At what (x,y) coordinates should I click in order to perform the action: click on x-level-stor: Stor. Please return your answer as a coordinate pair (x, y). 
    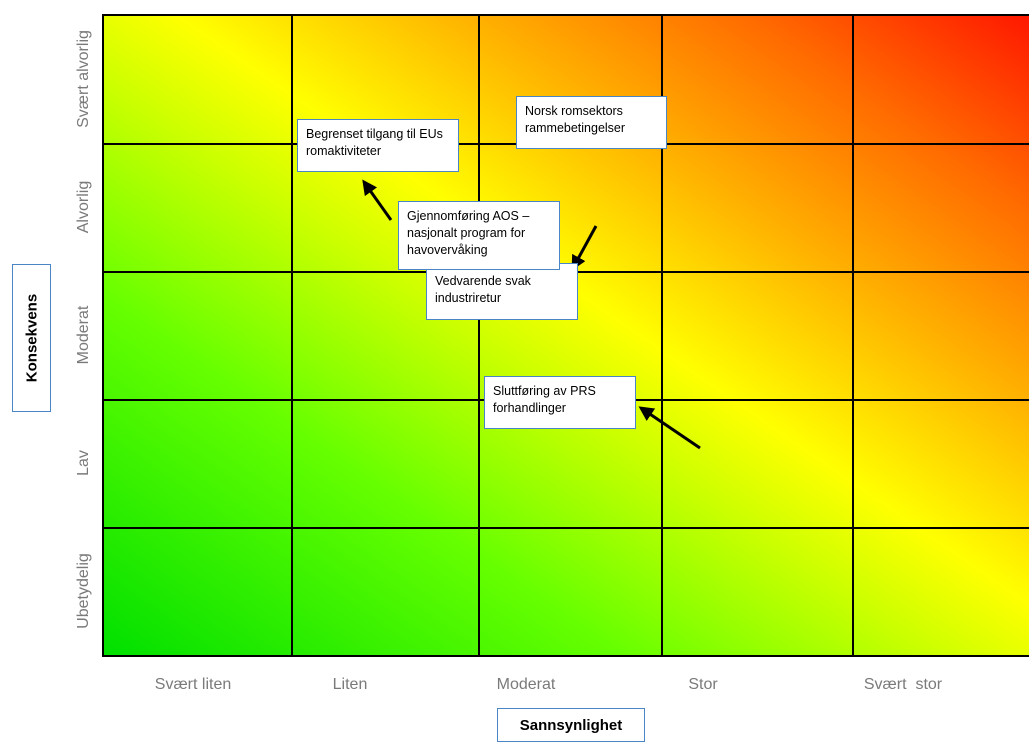
    Looking at the image, I should click on (703, 684).